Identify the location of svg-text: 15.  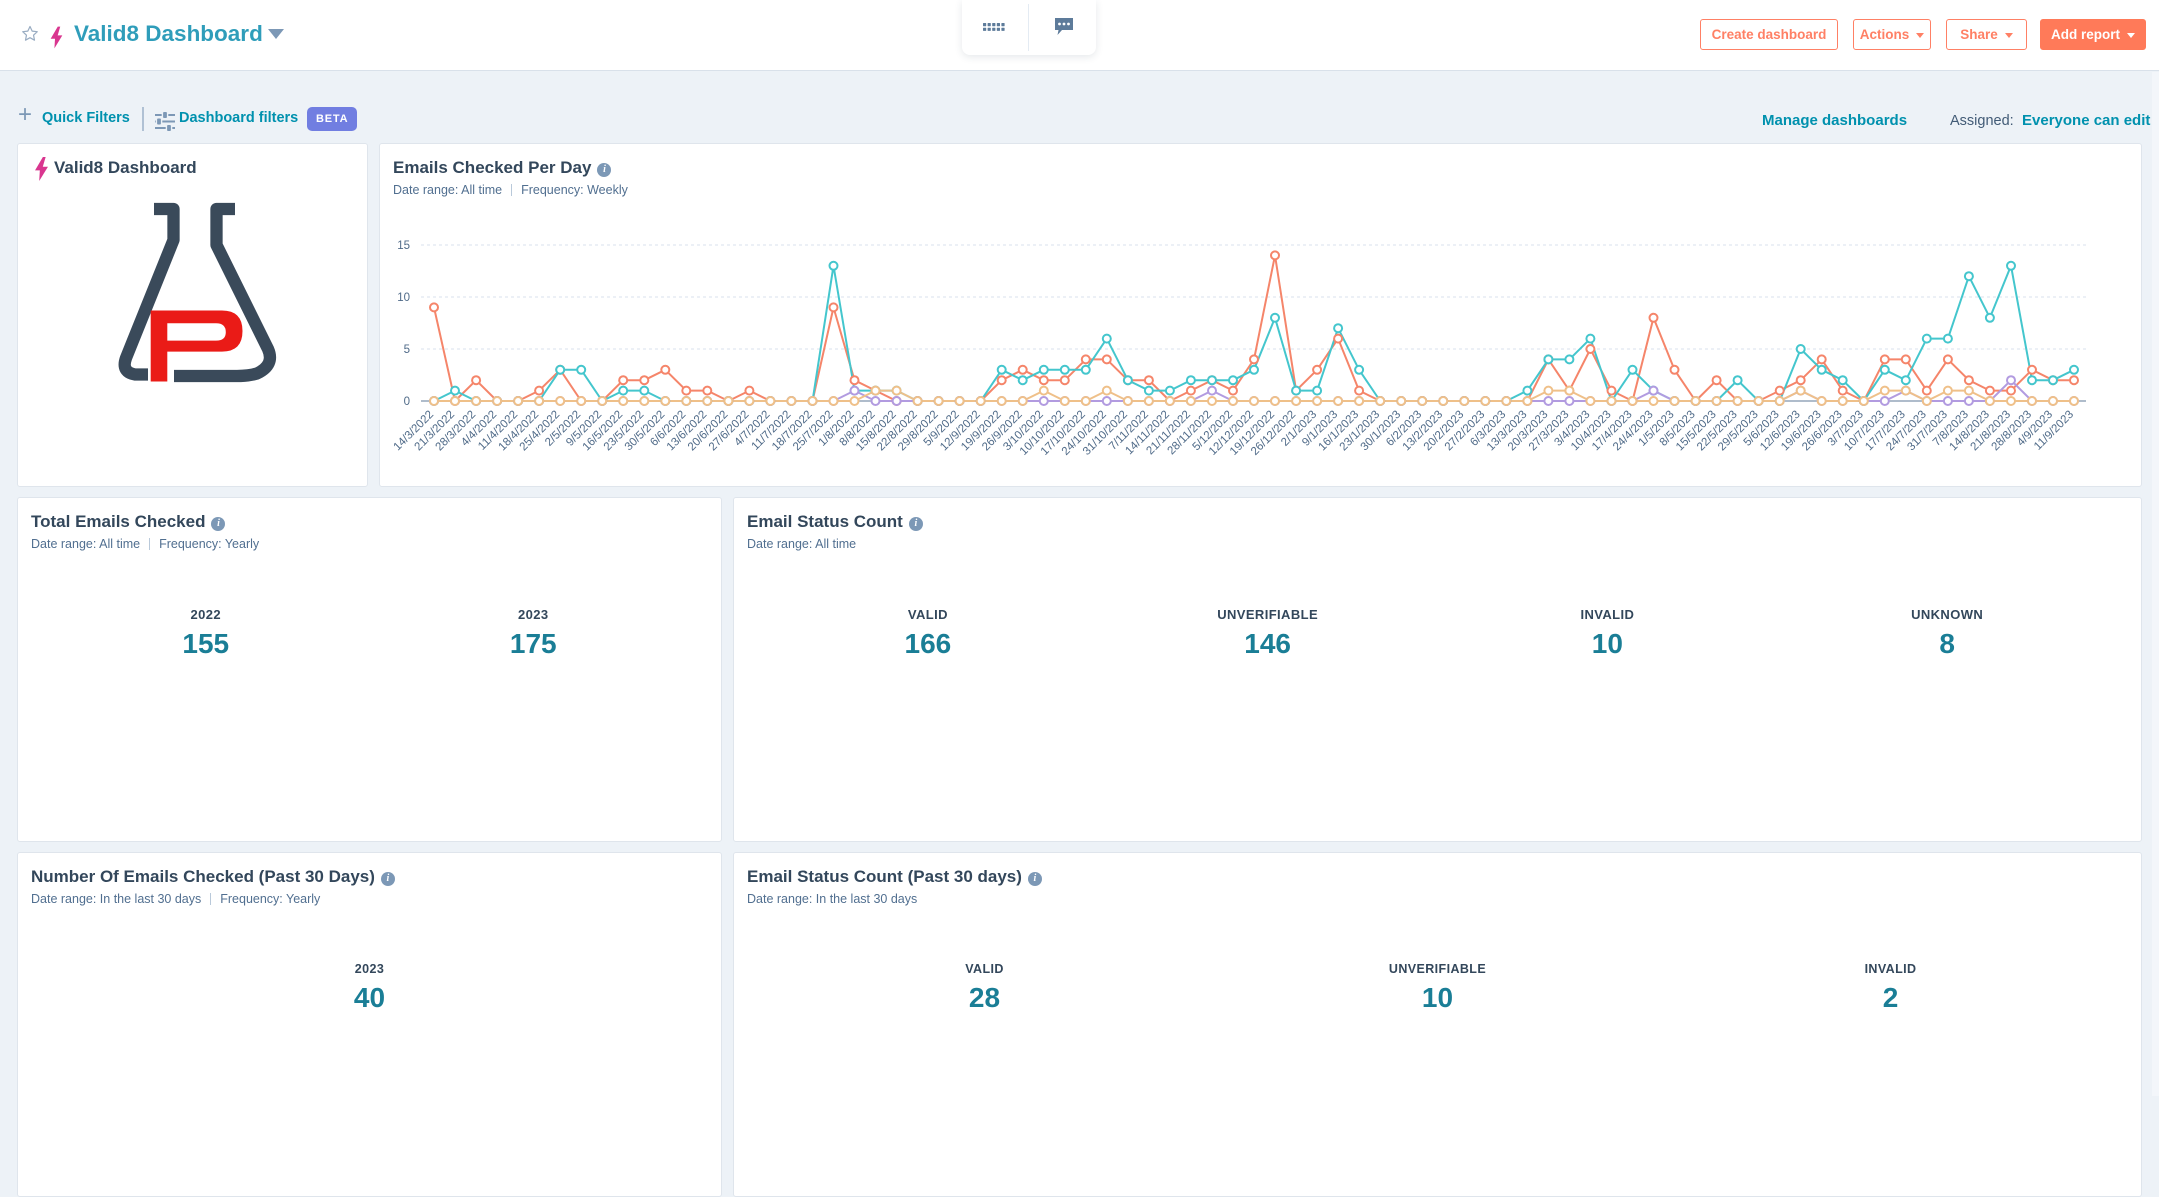
(403, 246).